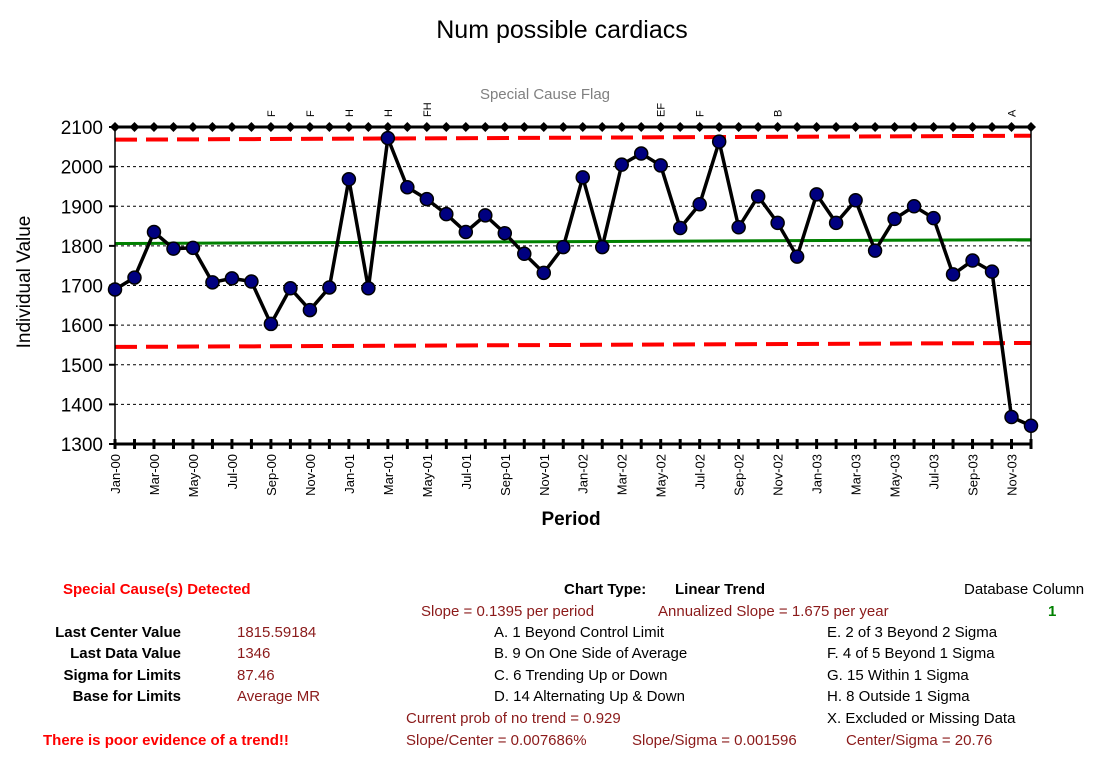  I want to click on center-line, so click(573, 241).